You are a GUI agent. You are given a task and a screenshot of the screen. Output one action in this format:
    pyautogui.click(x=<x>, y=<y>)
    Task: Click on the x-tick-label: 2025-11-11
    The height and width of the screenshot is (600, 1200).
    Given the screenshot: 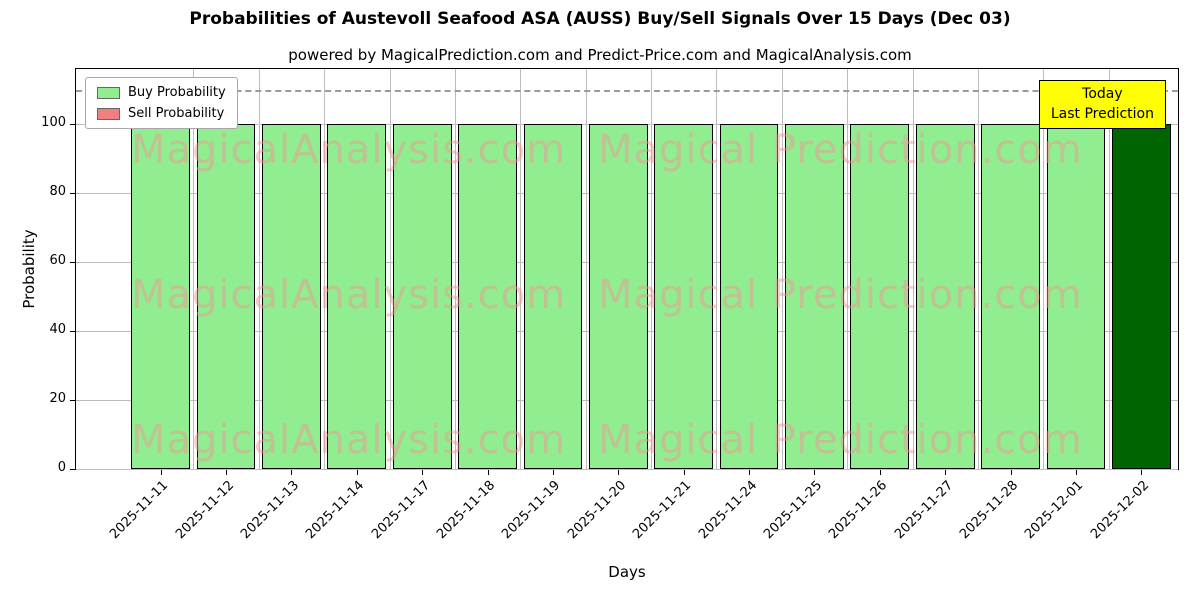 What is the action you would take?
    pyautogui.click(x=139, y=510)
    